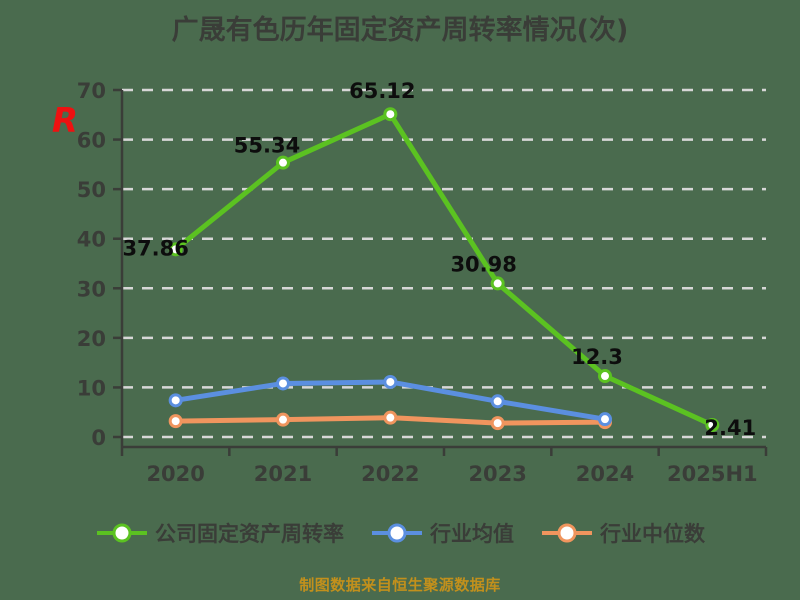 The width and height of the screenshot is (800, 600). Describe the element at coordinates (91, 388) in the screenshot. I see `y-axis-tick-label: 10` at that location.